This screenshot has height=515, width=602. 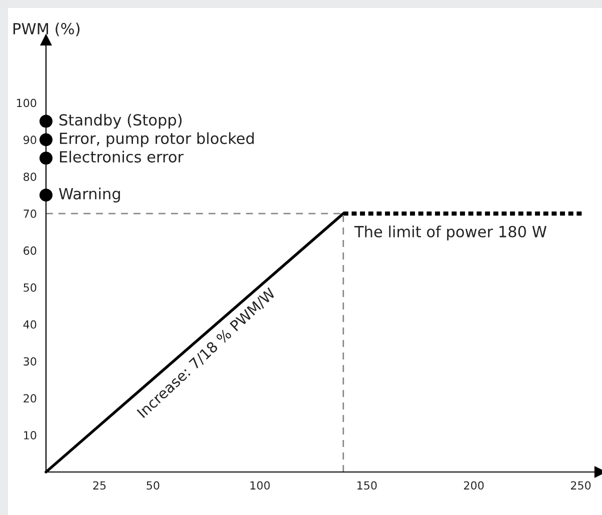 I want to click on y-tick-label: 100, so click(x=26, y=103).